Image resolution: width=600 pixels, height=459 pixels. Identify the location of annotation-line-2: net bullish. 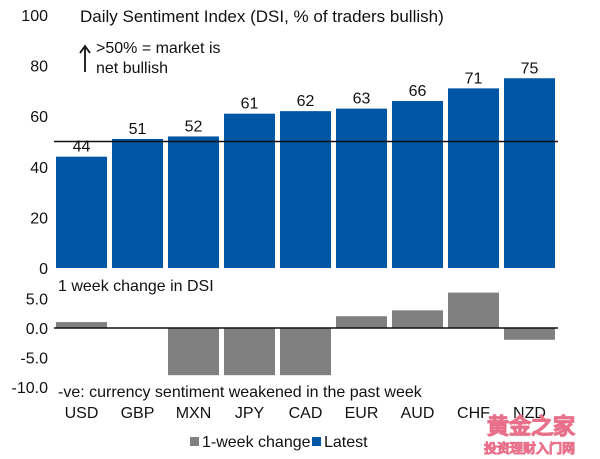
(132, 68).